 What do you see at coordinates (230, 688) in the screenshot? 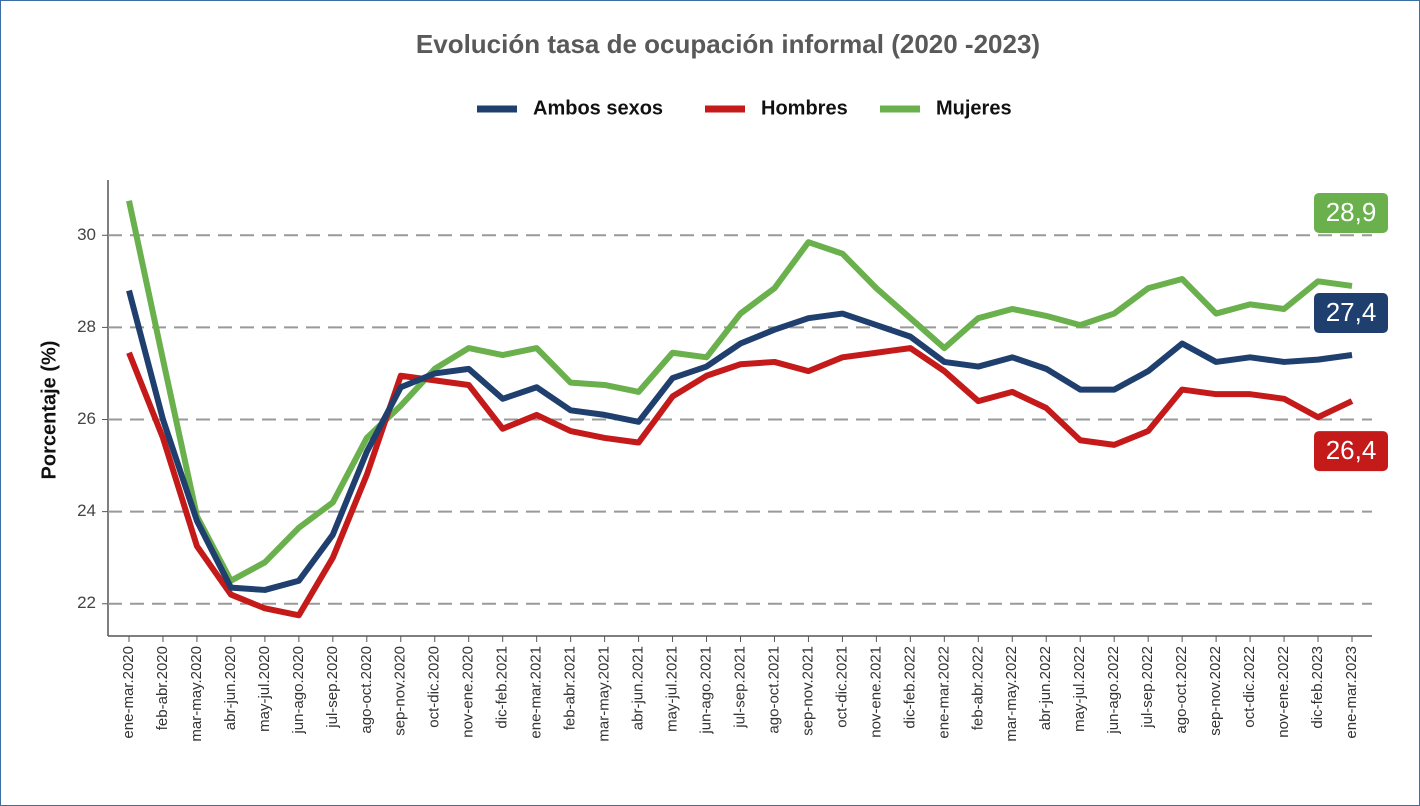
I see `x-tick-label: abr-jun.2020` at bounding box center [230, 688].